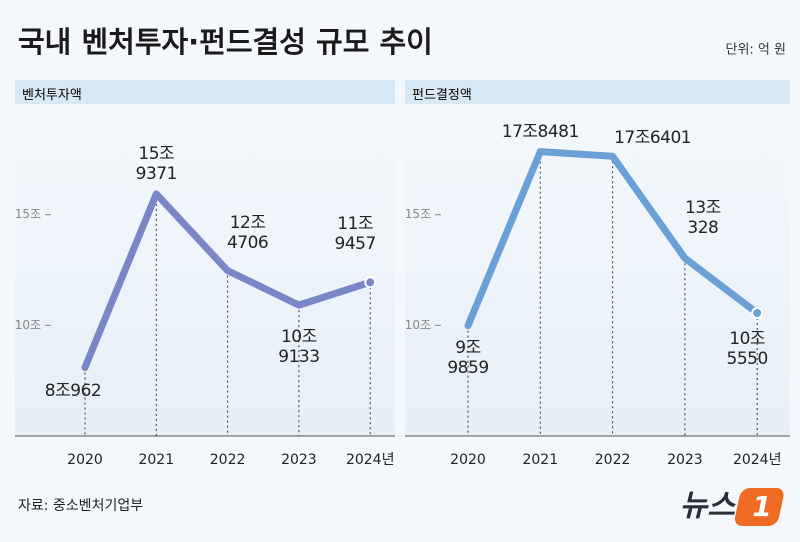 This screenshot has height=542, width=800. Describe the element at coordinates (468, 357) in the screenshot. I see `value-label: 9조 9859` at that location.